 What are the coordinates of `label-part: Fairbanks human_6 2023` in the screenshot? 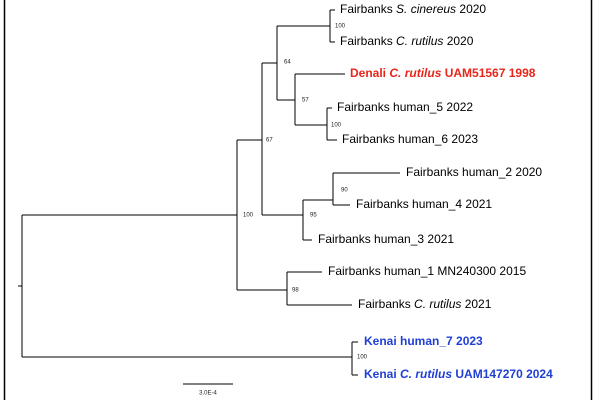 It's located at (410, 139).